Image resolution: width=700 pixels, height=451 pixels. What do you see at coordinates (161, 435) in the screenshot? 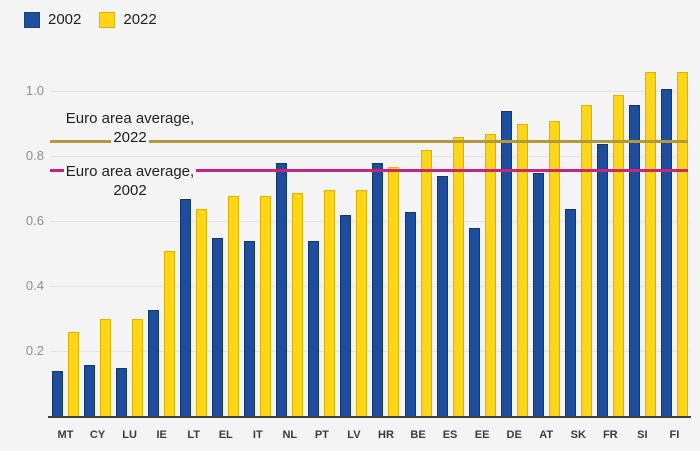
I see `x-axis-label-ie: IE` at bounding box center [161, 435].